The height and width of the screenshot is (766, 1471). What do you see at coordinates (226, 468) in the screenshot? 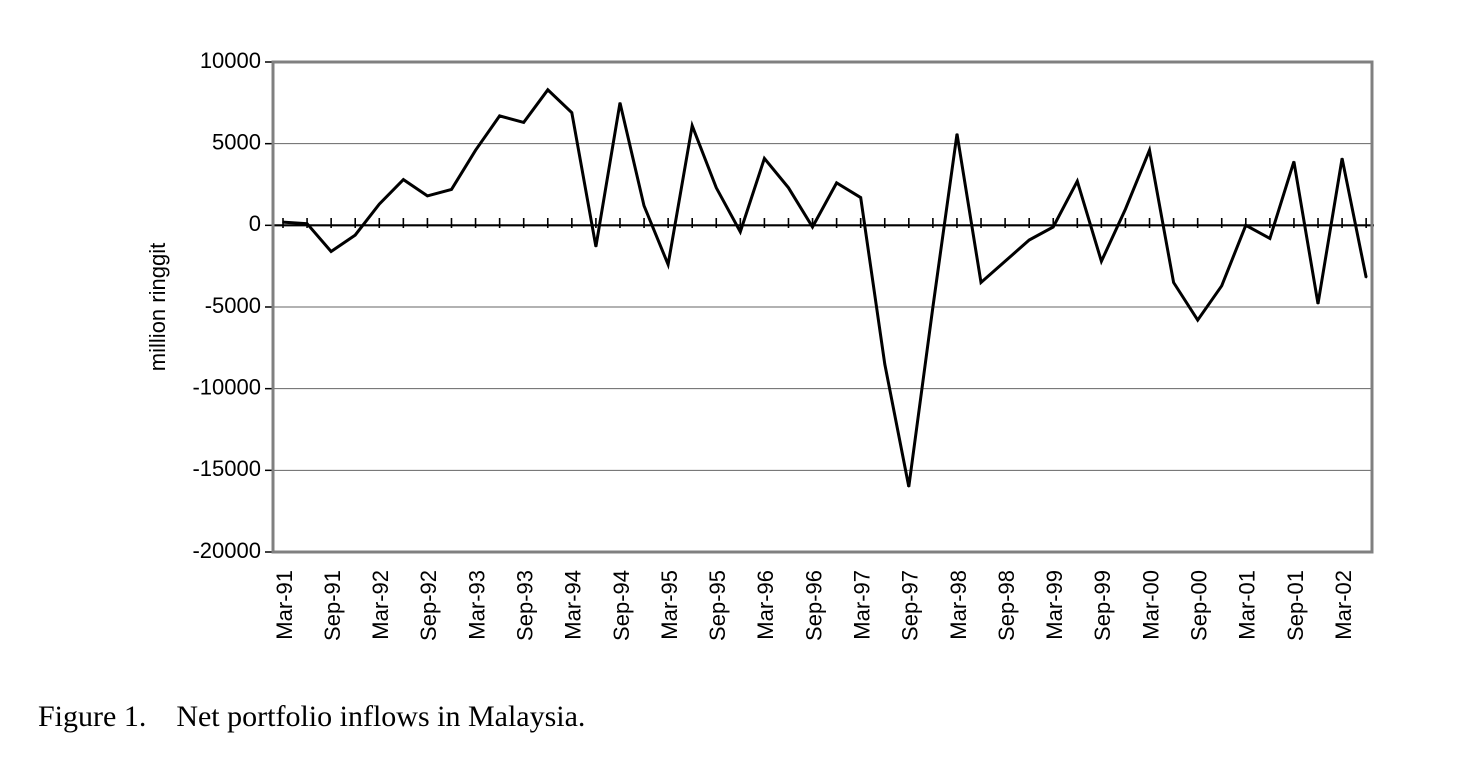
I see `y-tick-label: -15000` at bounding box center [226, 468].